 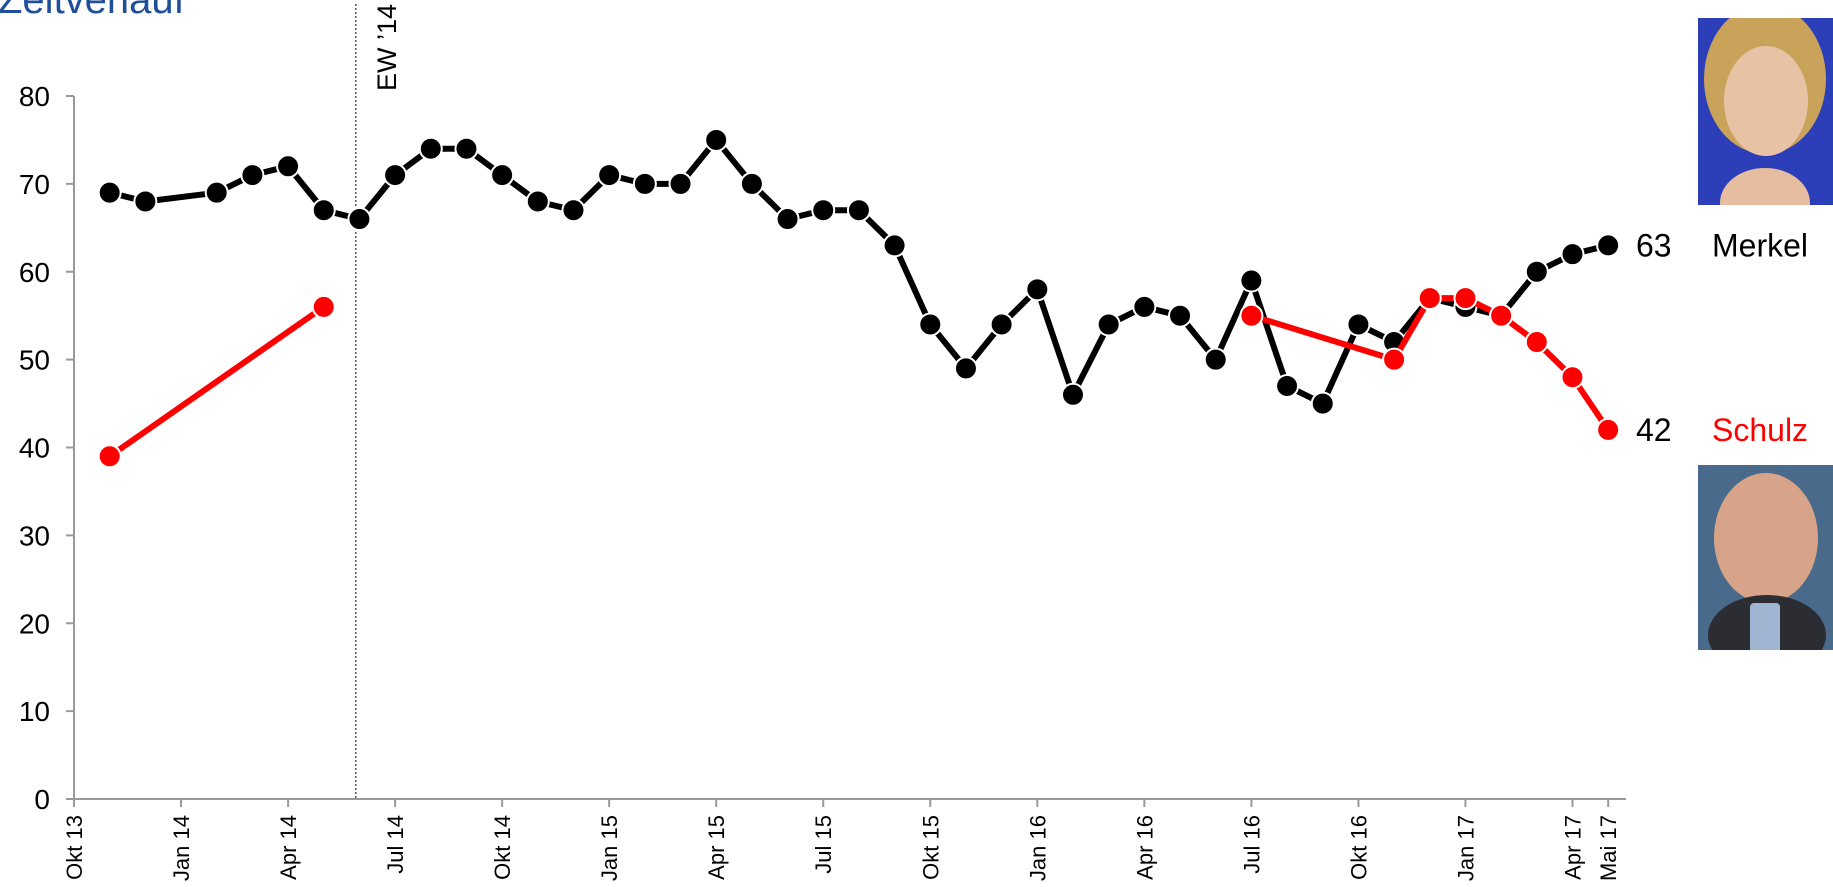 I want to click on x-tick-label: Apr 14, so click(x=288, y=847).